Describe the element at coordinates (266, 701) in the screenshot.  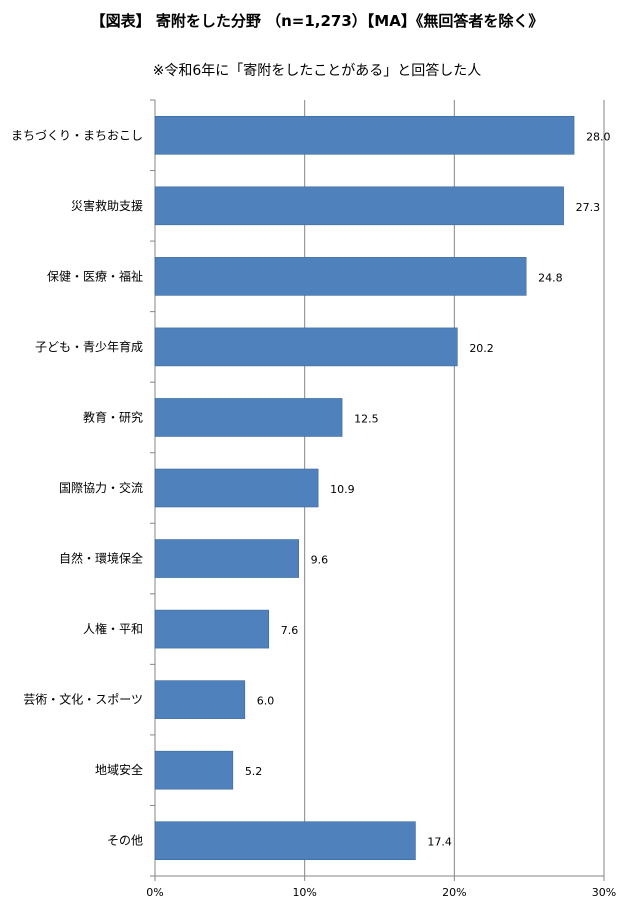
I see `value-label: 6.0` at that location.